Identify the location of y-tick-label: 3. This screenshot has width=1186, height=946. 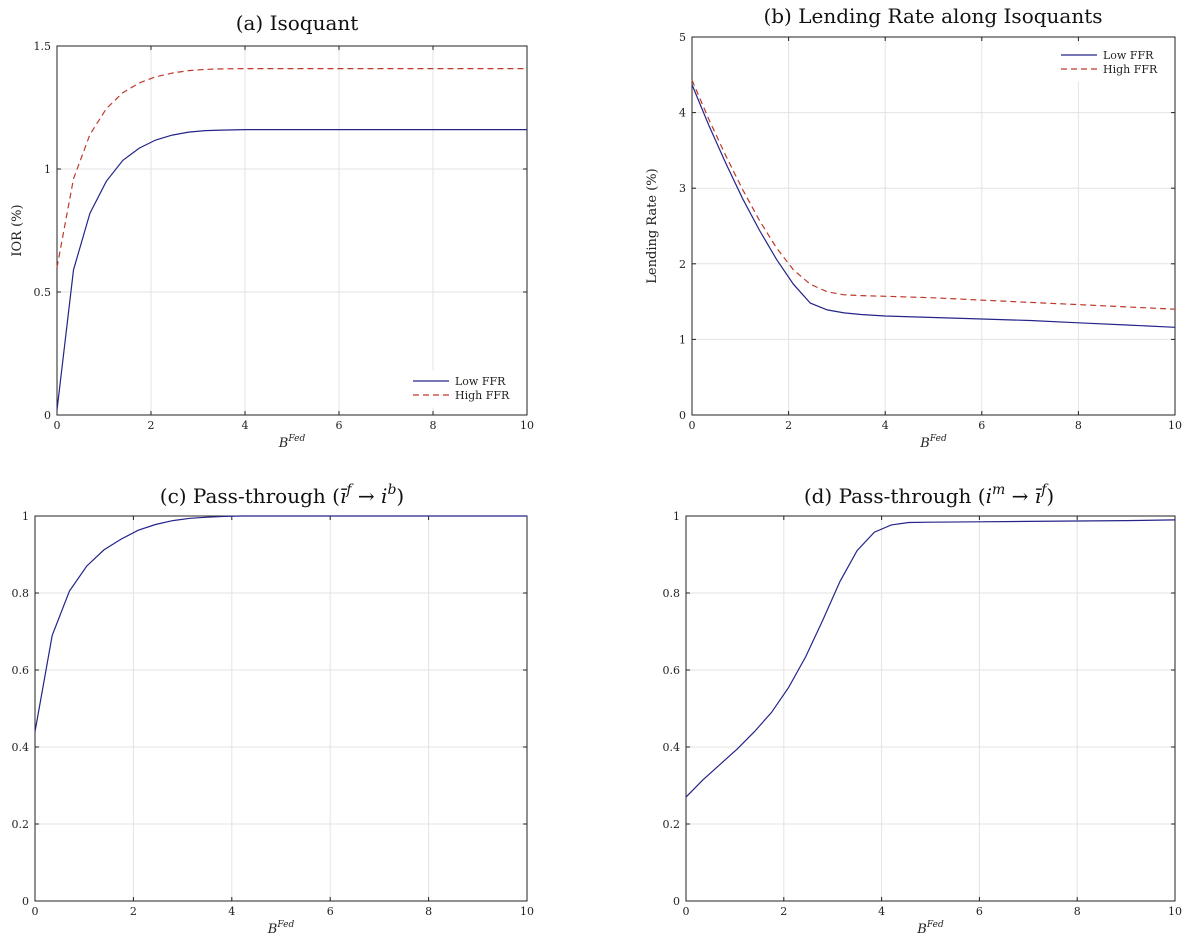
(682, 188).